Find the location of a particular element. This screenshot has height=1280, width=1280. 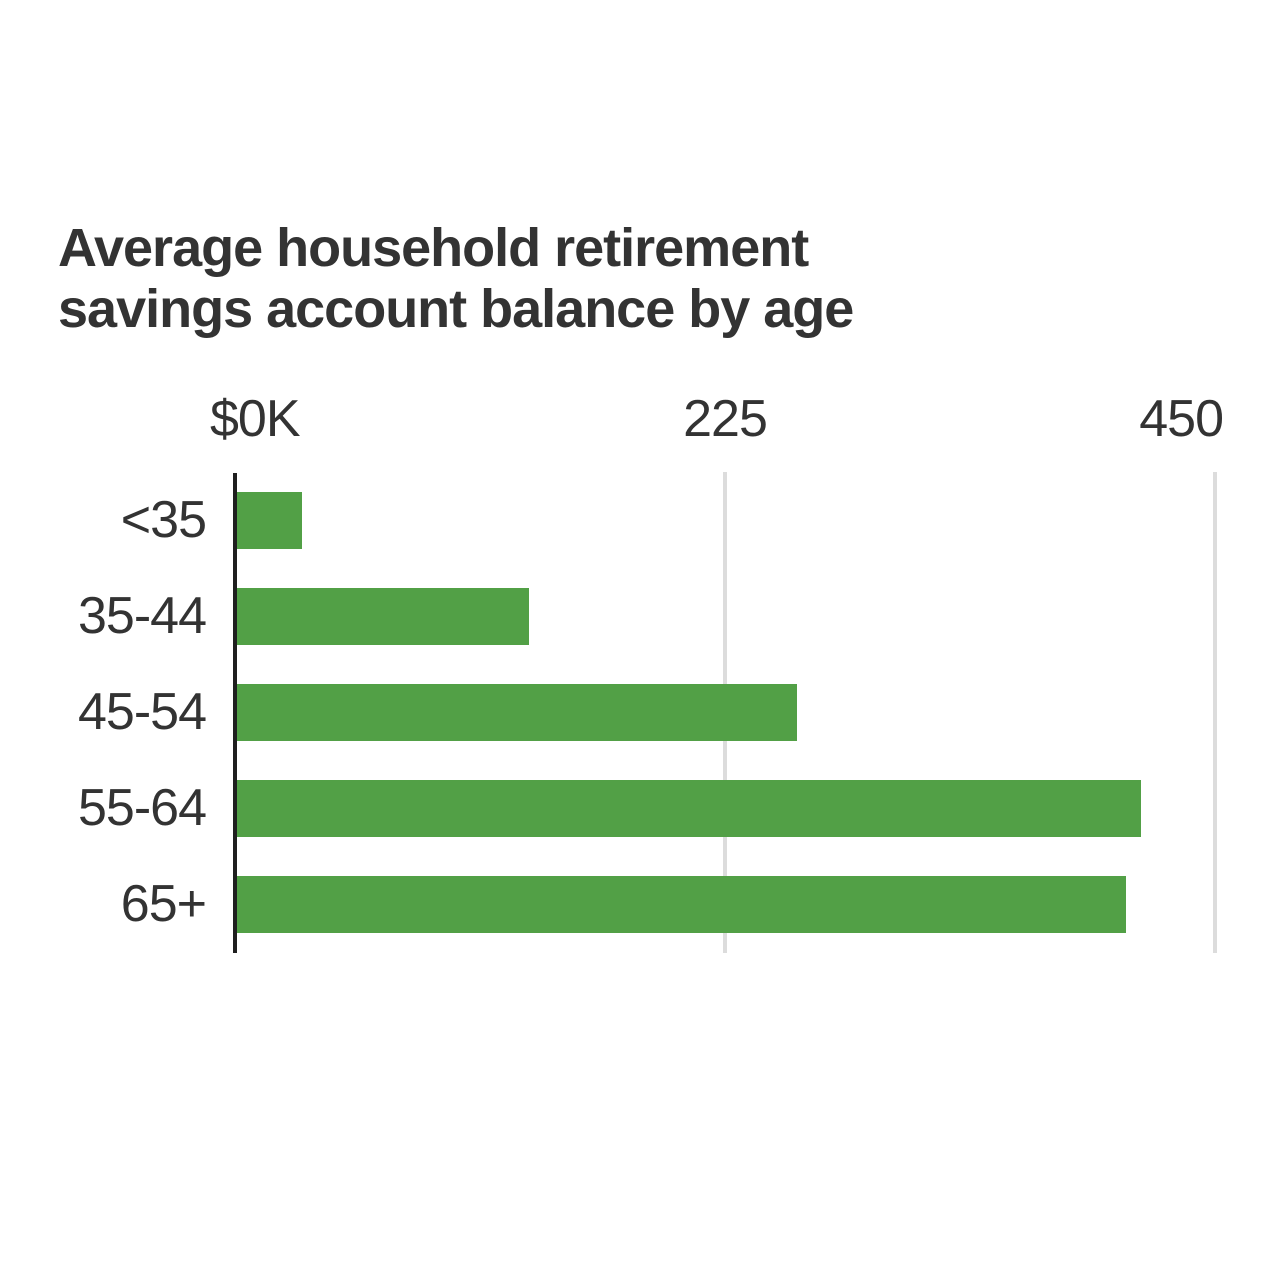

x-tick-label-0: $0K is located at coordinates (255, 419).